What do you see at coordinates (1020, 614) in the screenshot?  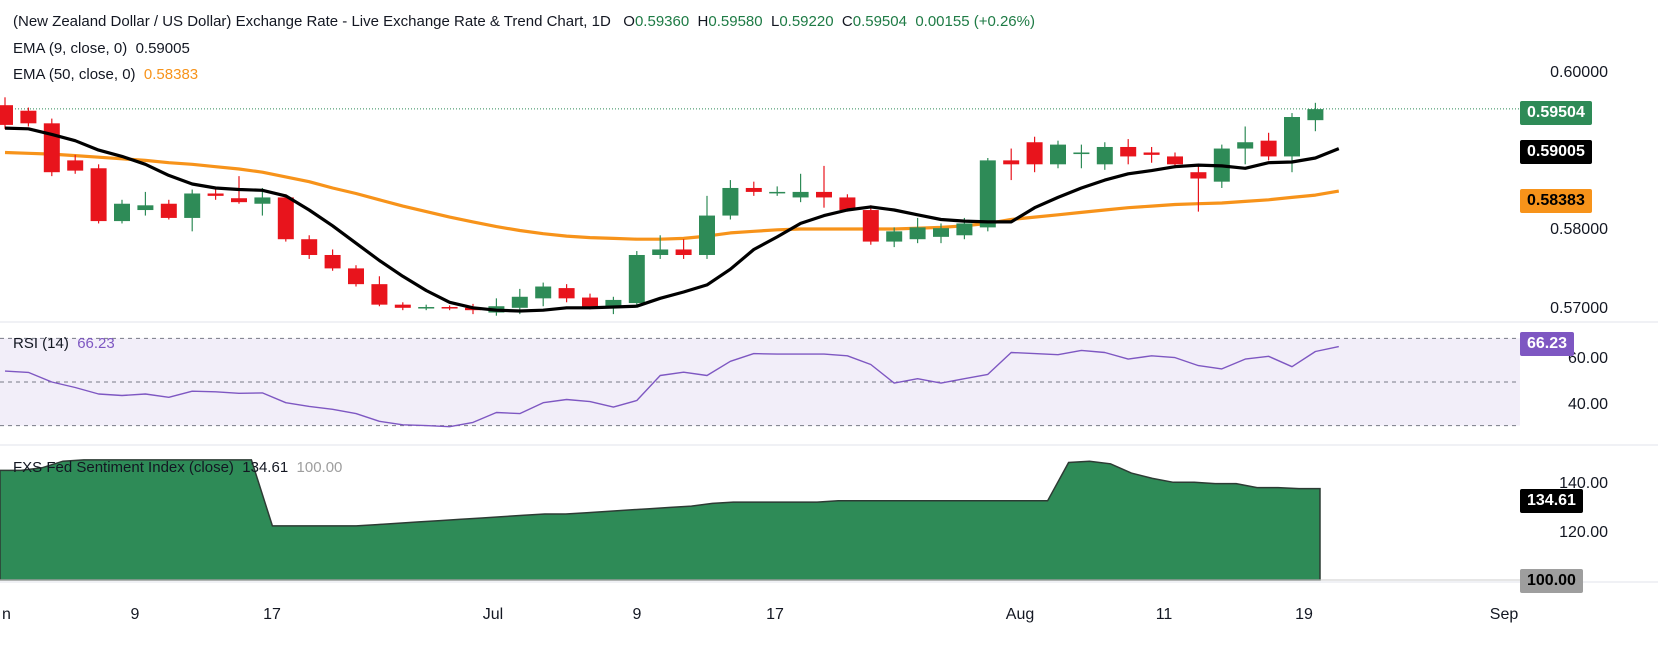 I see `x-tick-label: Aug` at bounding box center [1020, 614].